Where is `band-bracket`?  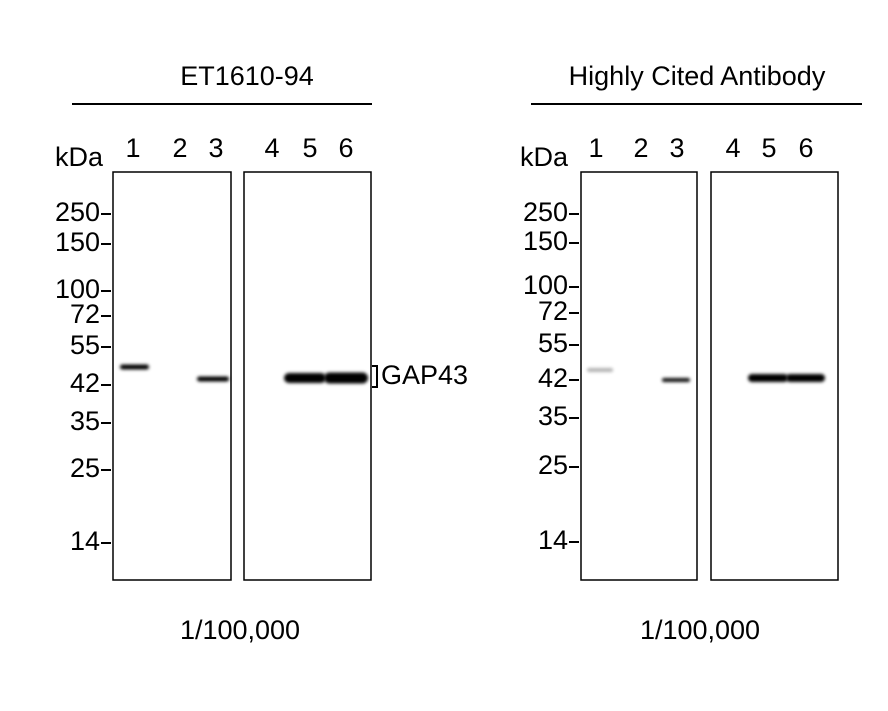 band-bracket is located at coordinates (375, 376).